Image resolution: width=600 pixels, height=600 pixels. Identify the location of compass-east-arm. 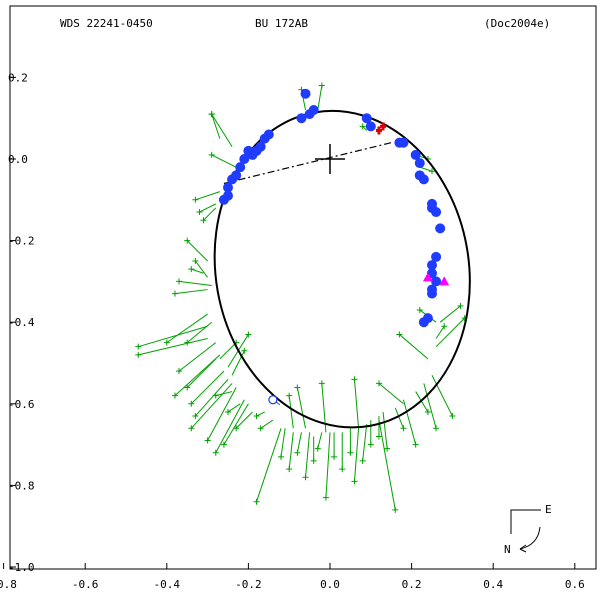
(525, 521).